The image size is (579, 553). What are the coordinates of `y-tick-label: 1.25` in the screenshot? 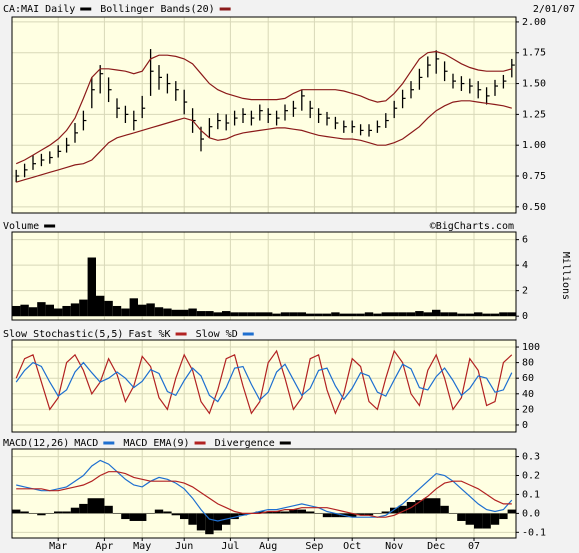 It's located at (534, 114).